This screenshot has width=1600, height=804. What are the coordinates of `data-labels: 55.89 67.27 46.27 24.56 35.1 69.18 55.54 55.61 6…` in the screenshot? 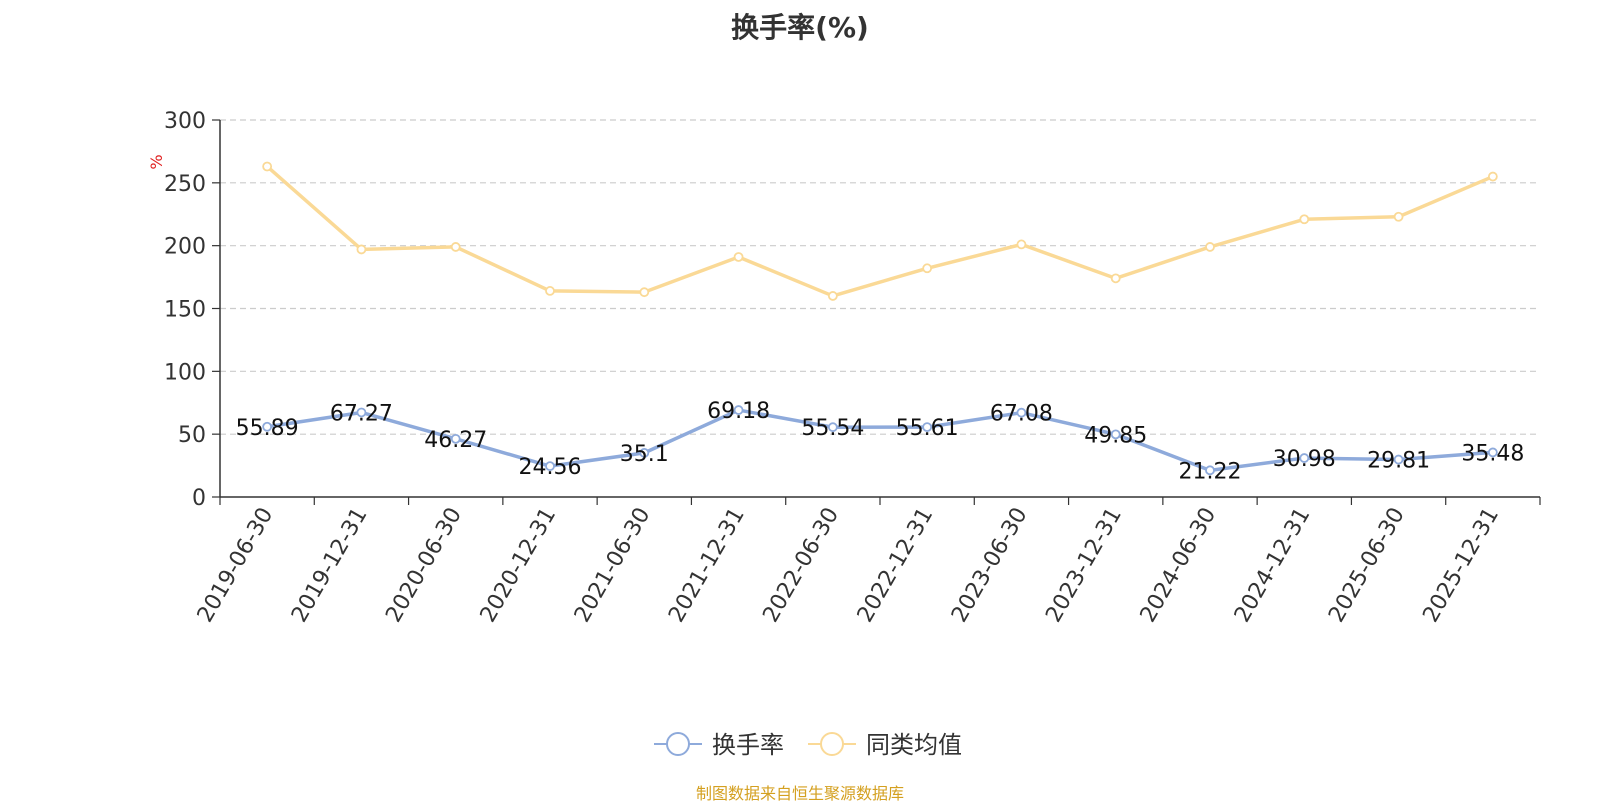 It's located at (880, 441).